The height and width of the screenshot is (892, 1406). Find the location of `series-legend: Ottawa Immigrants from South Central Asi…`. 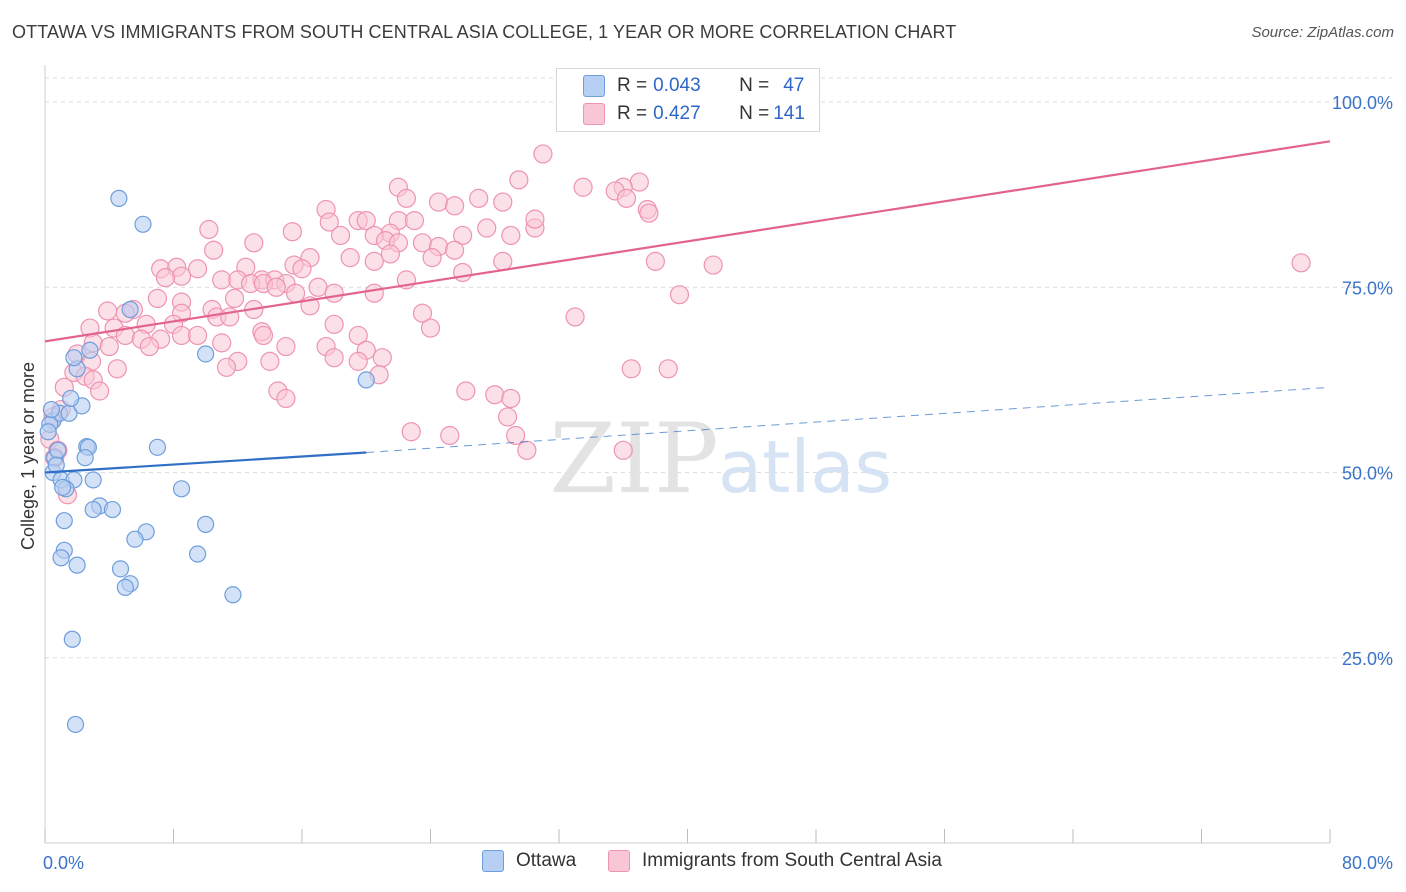

series-legend: Ottawa Immigrants from South Central Asi… is located at coordinates (703, 864).